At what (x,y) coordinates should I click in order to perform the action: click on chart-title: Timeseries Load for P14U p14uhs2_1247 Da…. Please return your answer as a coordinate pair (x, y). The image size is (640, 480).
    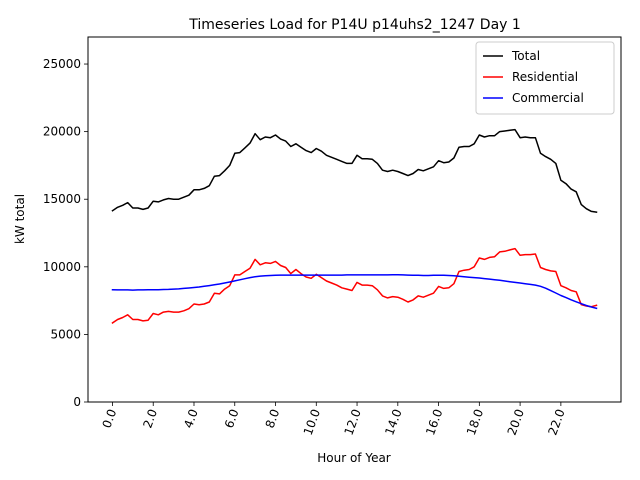
    Looking at the image, I should click on (354, 25).